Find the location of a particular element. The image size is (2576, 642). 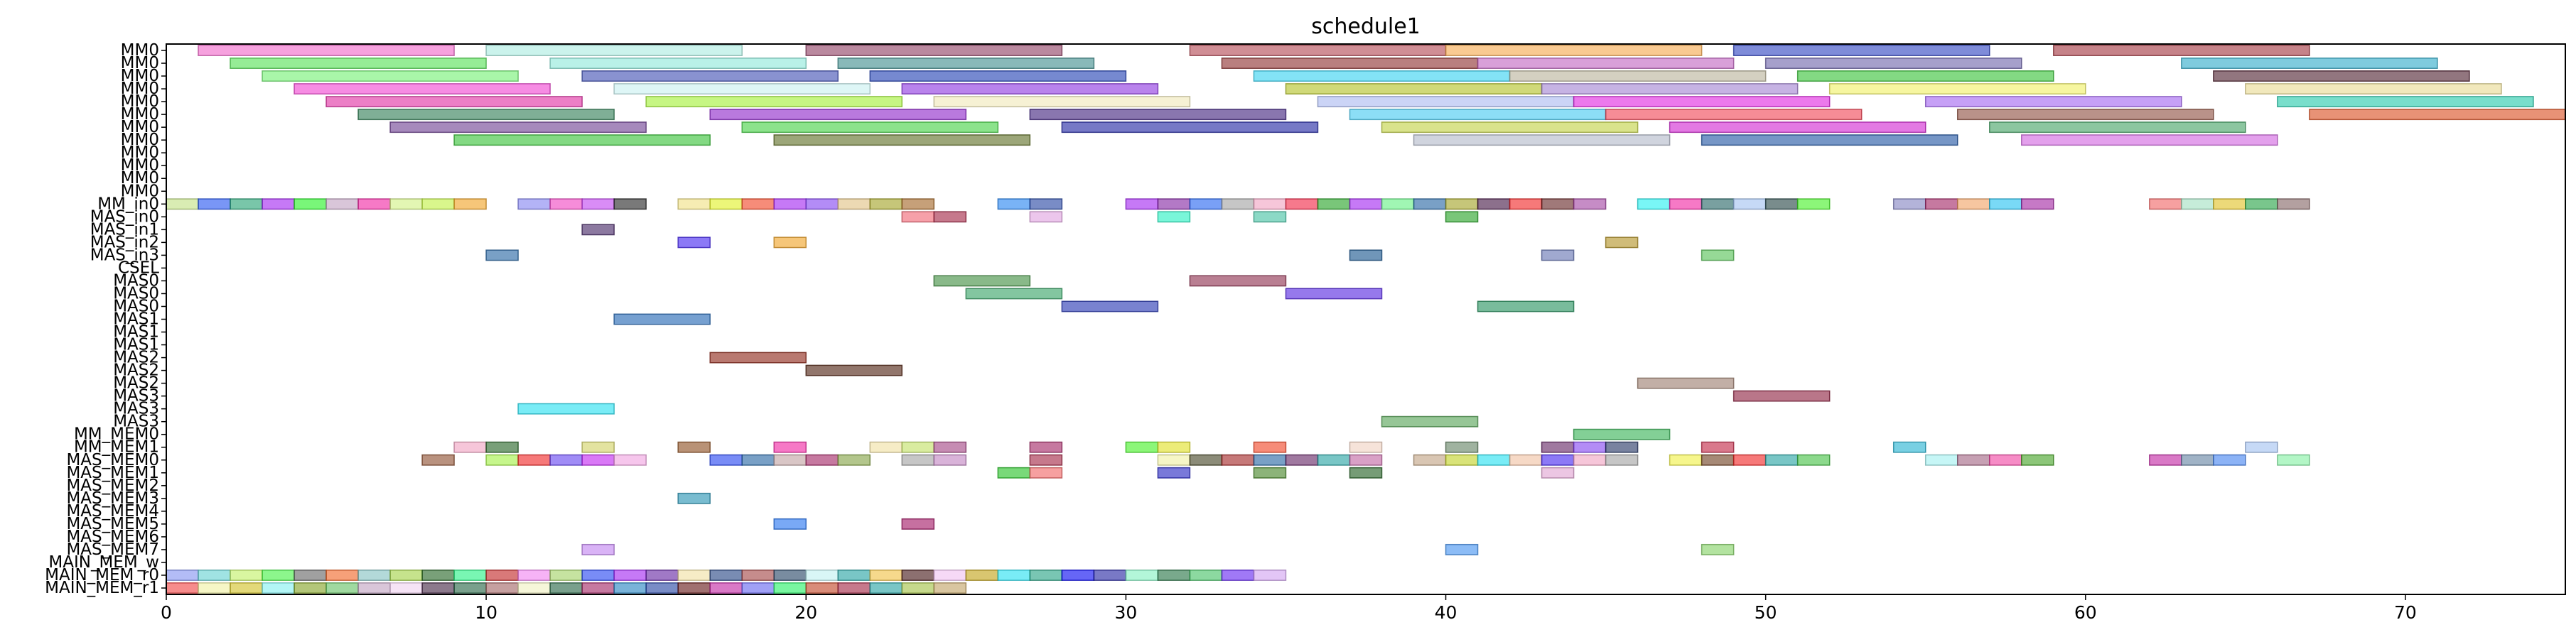

x-tick-label: 30 is located at coordinates (1125, 612).